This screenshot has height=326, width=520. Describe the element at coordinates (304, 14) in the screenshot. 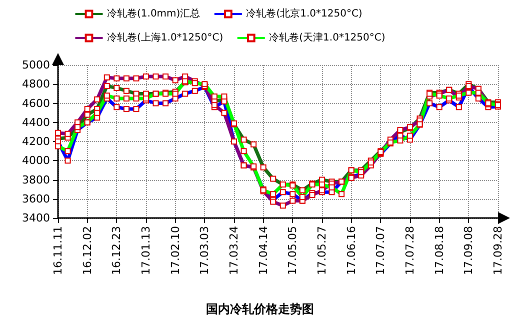

I see `legend-label: 冷轧卷(北京1.0*1250°C)` at that location.